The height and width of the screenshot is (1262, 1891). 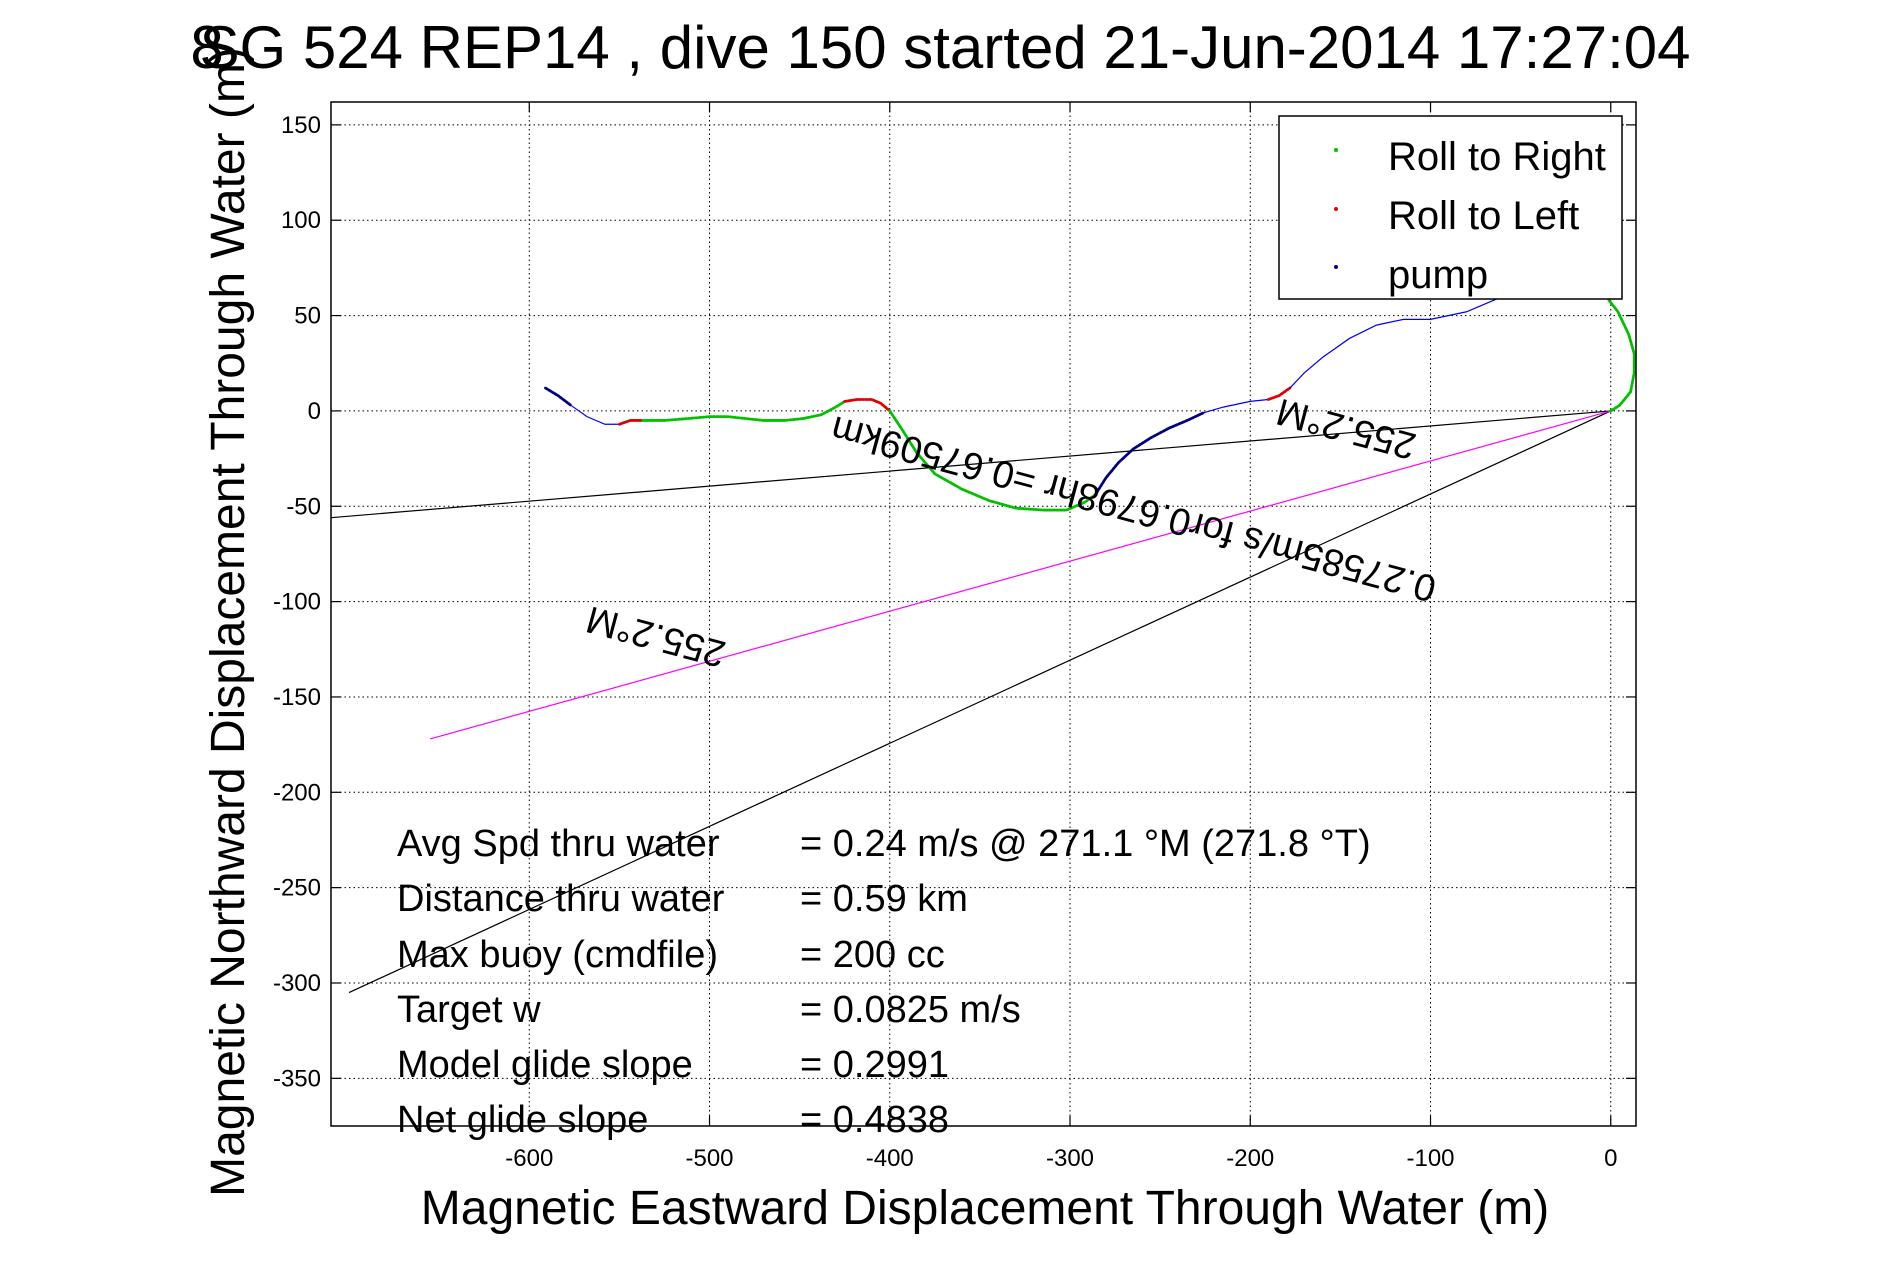 What do you see at coordinates (874, 1120) in the screenshot?
I see `stat-value: = 0.4838` at bounding box center [874, 1120].